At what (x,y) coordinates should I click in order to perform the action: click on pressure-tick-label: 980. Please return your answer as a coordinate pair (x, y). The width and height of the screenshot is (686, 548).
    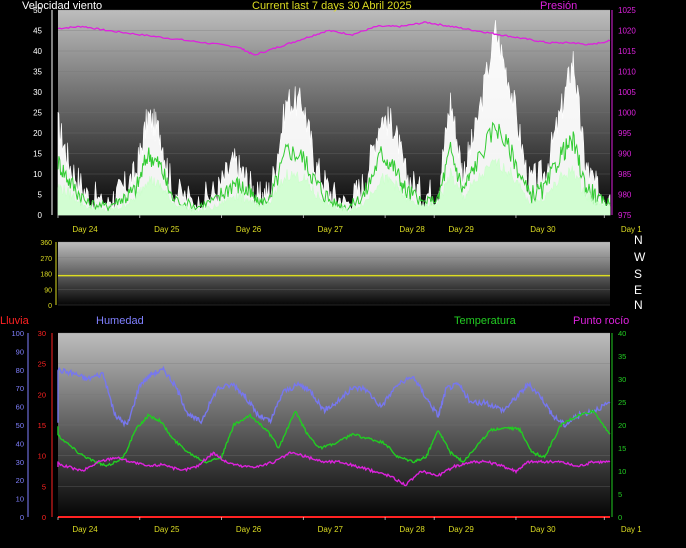
    Looking at the image, I should click on (625, 195).